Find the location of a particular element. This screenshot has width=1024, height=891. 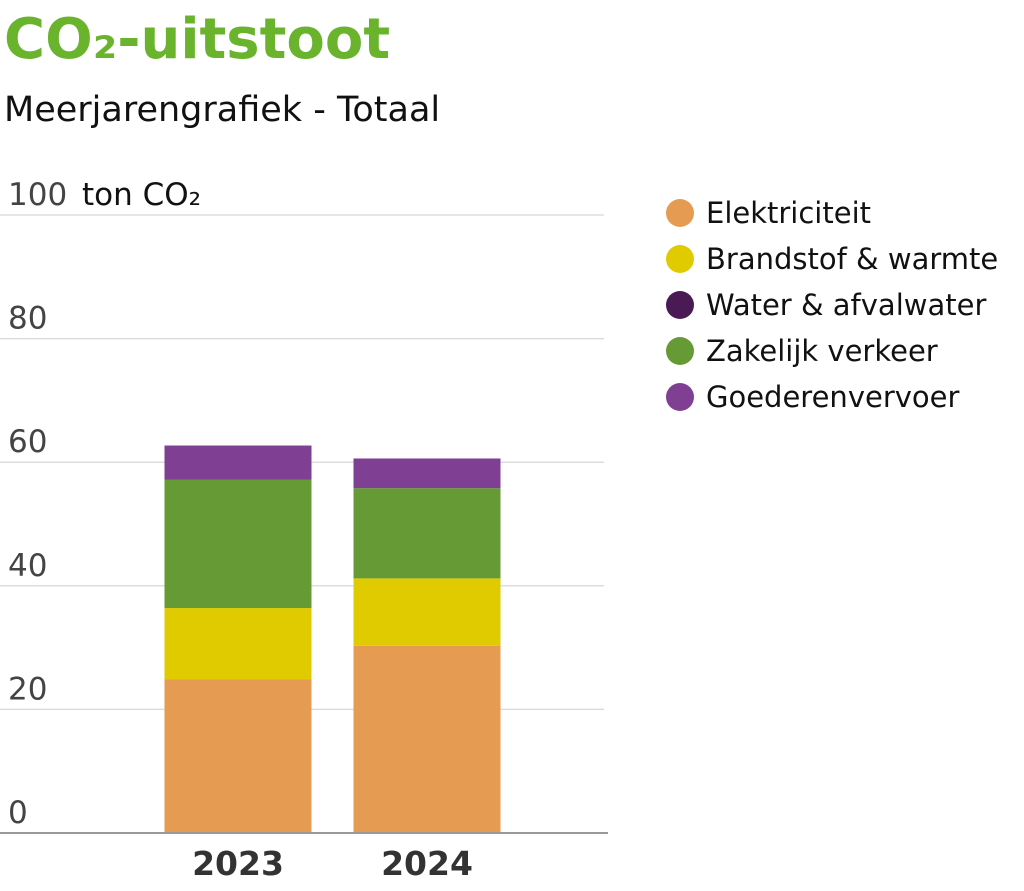

legend-item: Goederenvervoer is located at coordinates (832, 397).